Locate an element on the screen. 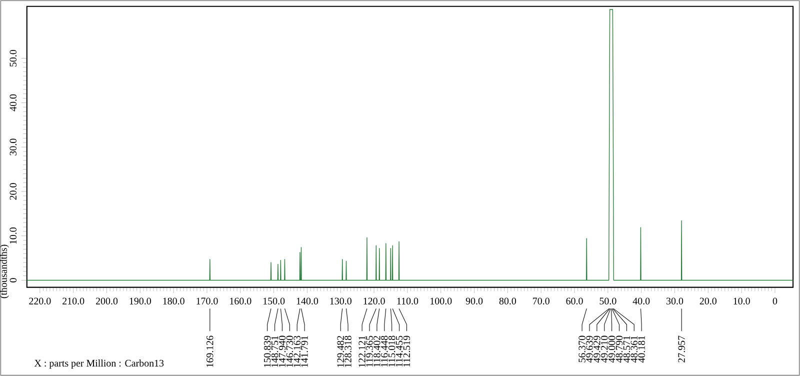 Image resolution: width=800 pixels, height=376 pixels. x-tick-label: 70.0 is located at coordinates (541, 301).